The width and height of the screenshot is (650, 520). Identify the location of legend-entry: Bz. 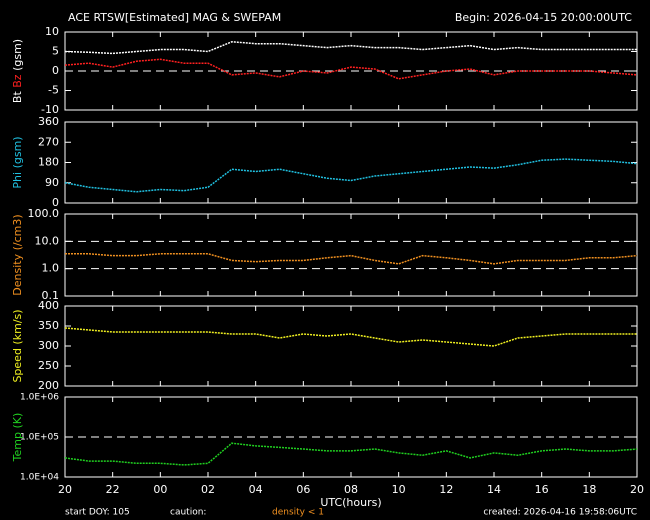
(17, 81).